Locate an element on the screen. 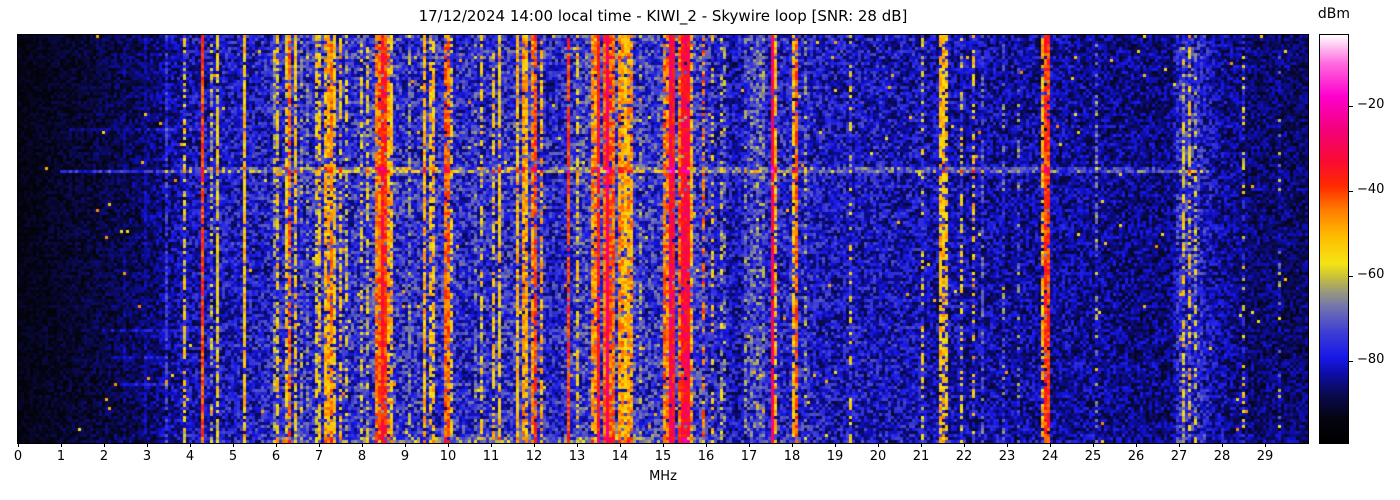 This screenshot has width=1400, height=500. colorbar-tick-label: −20 is located at coordinates (1371, 105).